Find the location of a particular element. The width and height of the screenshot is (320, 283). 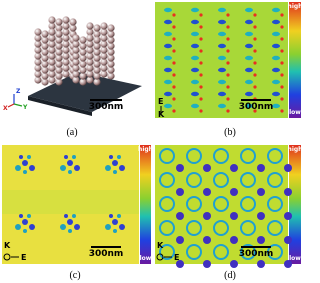

axis-into is located at coordinates (160, 257).